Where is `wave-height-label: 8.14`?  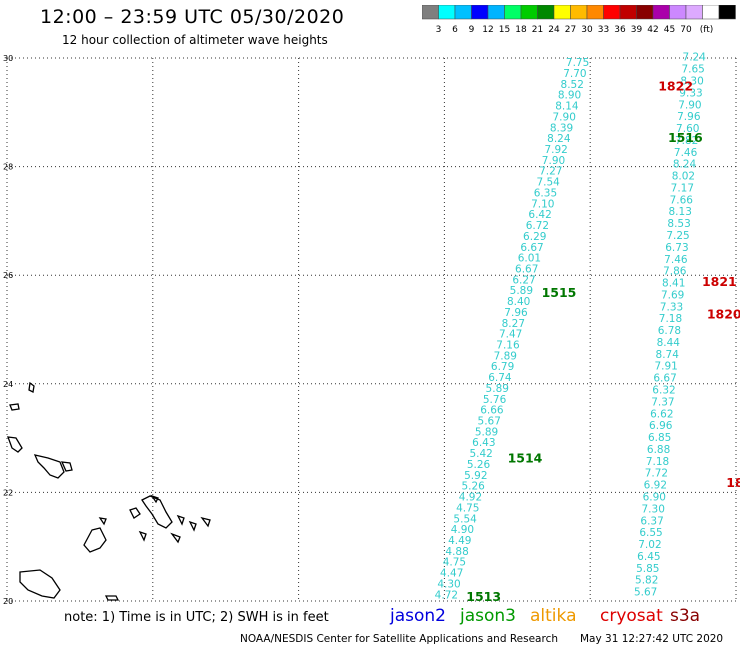 wave-height-label: 8.14 is located at coordinates (567, 107).